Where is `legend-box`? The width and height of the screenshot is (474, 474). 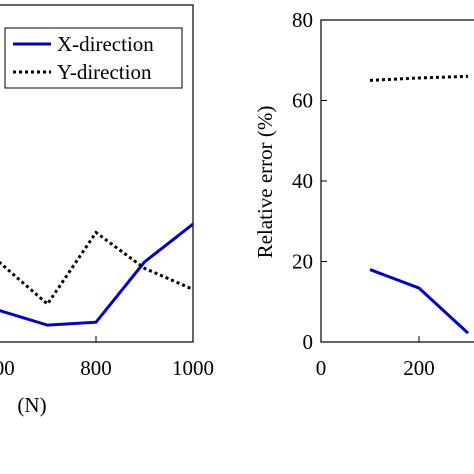
legend-box is located at coordinates (93, 58).